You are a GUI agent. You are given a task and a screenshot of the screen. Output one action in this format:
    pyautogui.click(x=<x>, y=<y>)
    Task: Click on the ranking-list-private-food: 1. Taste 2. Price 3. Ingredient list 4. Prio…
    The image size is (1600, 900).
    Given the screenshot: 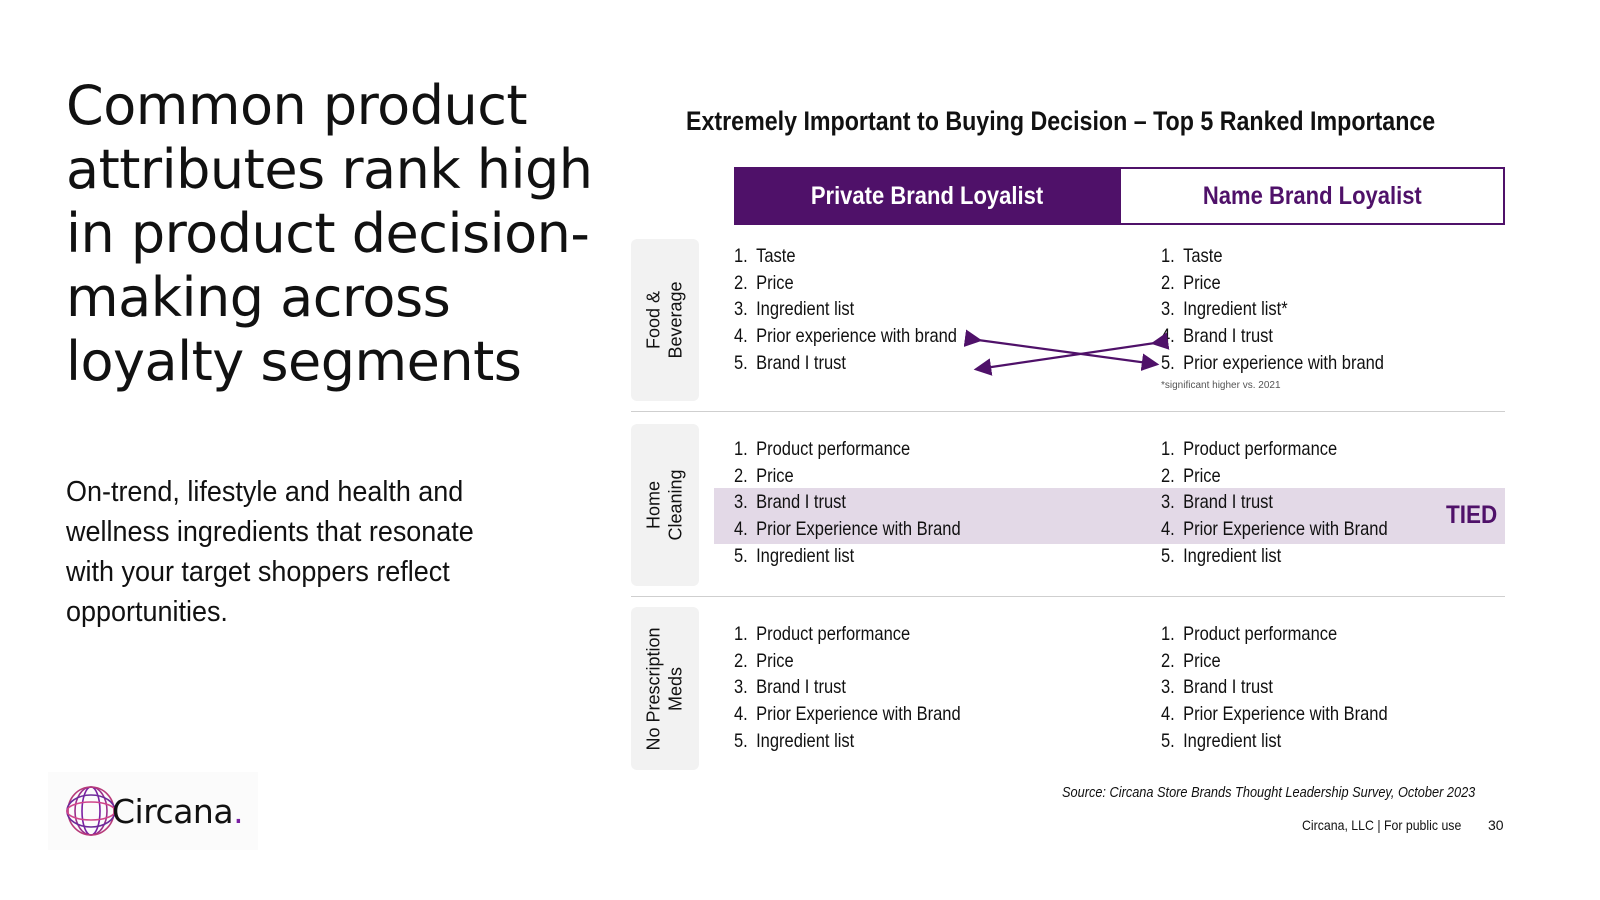 What is the action you would take?
    pyautogui.click(x=944, y=309)
    